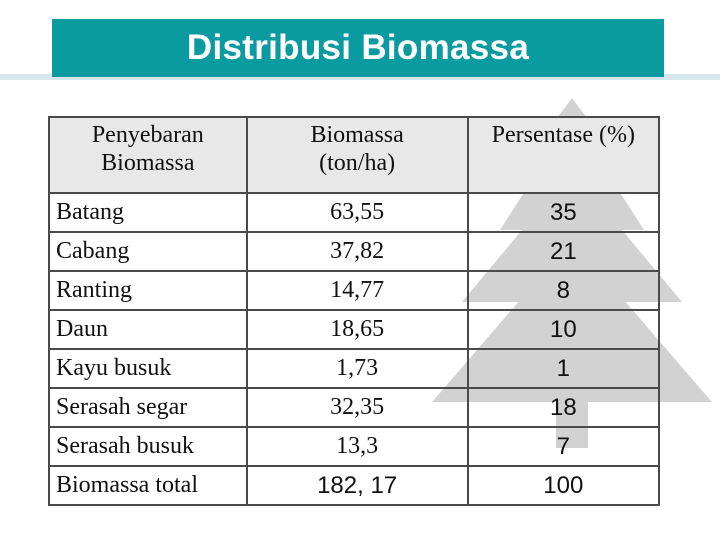 This screenshot has width=720, height=540. What do you see at coordinates (563, 290) in the screenshot?
I see `row-percent: 8` at bounding box center [563, 290].